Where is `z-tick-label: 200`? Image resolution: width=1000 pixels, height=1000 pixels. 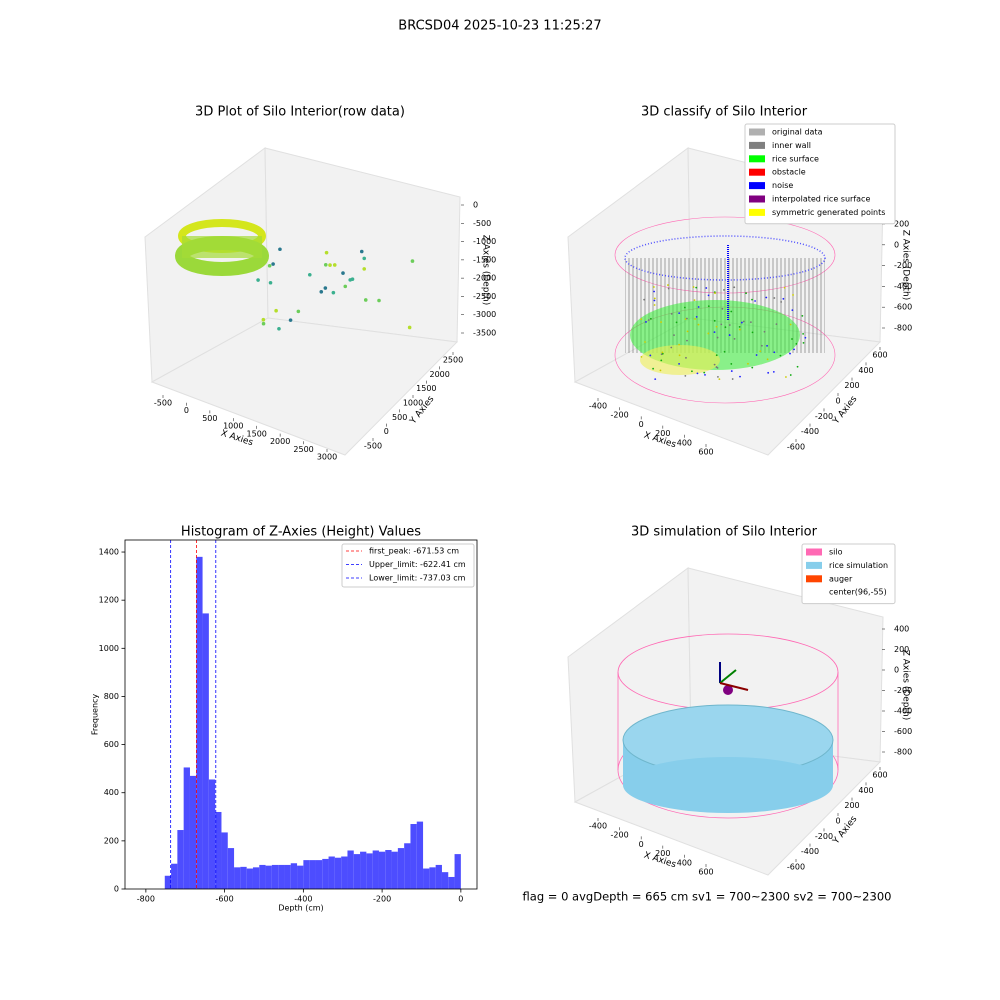 z-tick-label: 200 is located at coordinates (901, 649).